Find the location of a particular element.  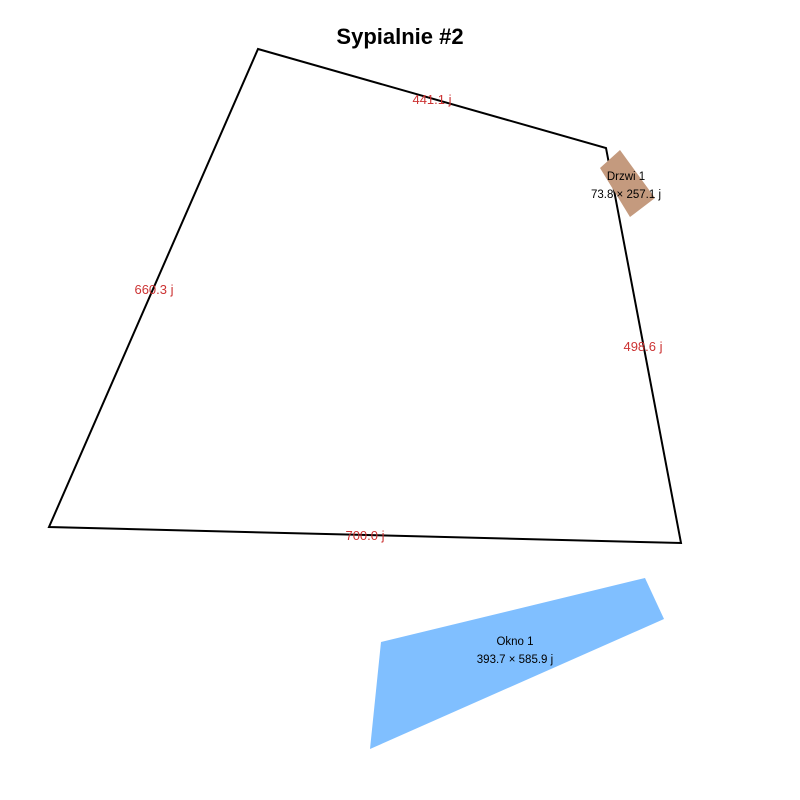

wall-label-left: 660.3 j is located at coordinates (153, 289).